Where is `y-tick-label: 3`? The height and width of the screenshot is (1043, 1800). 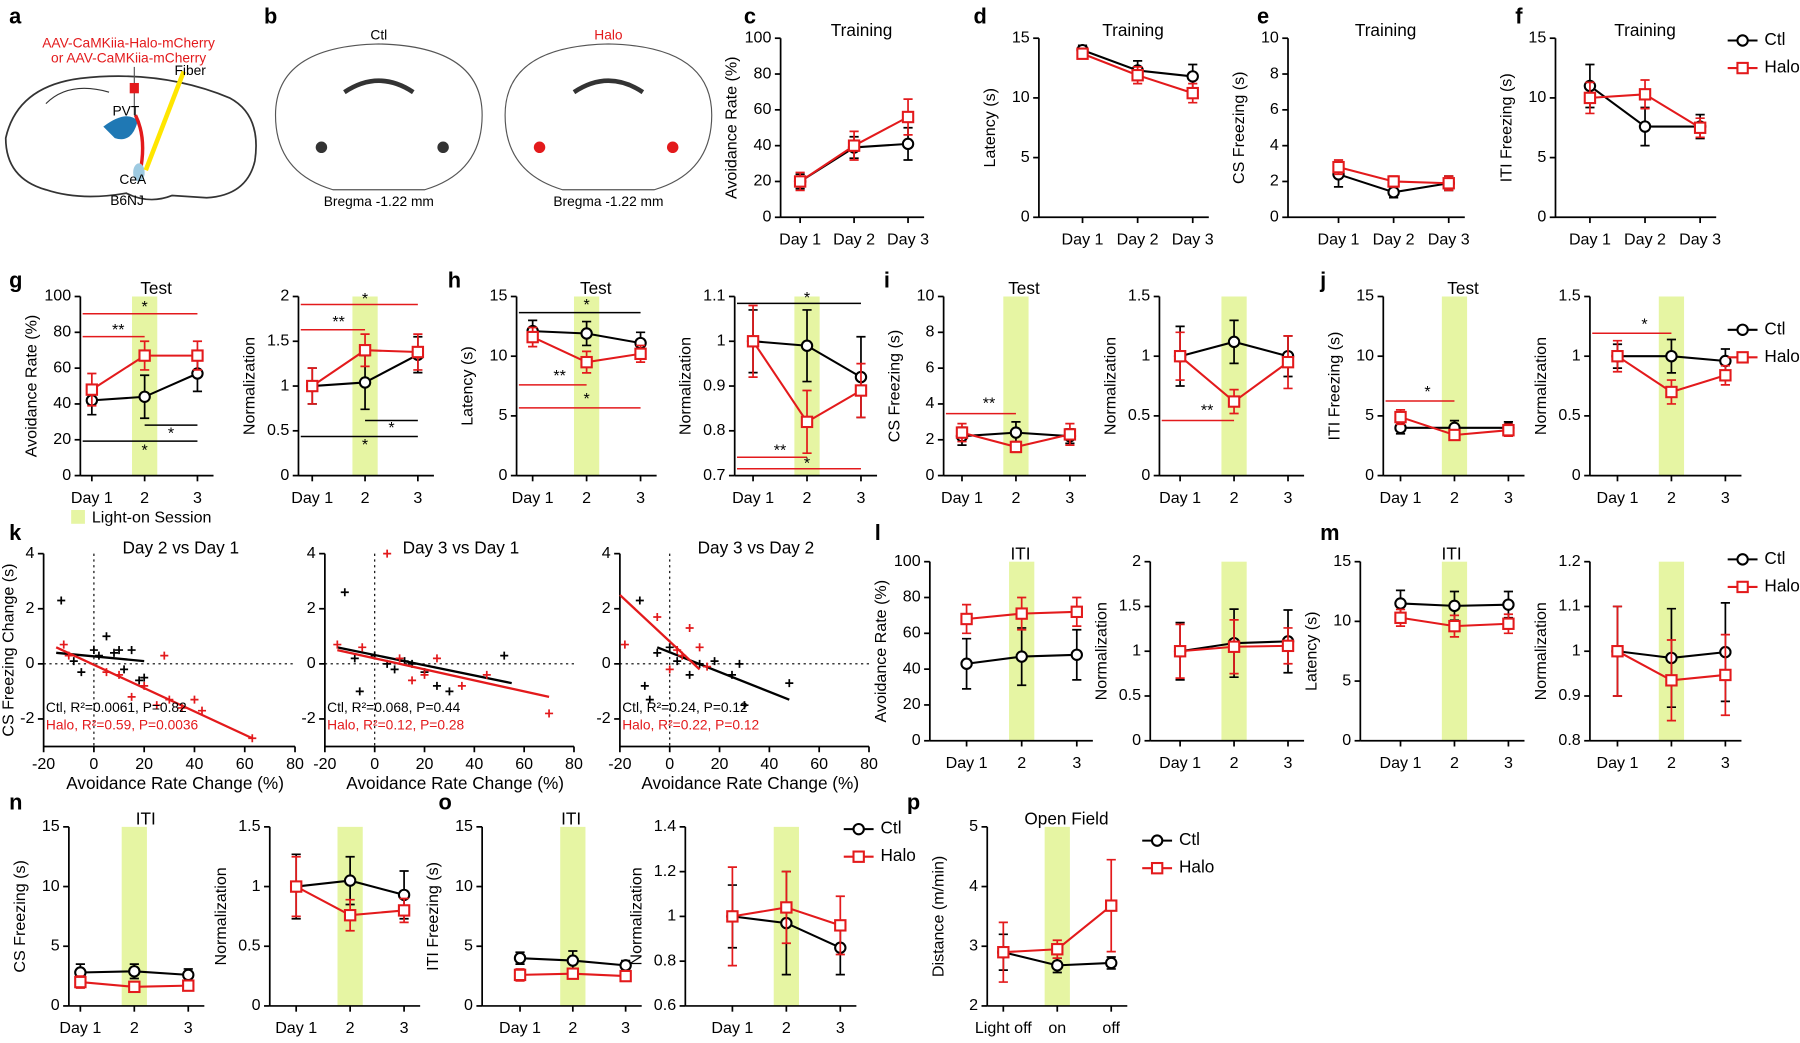 y-tick-label: 3 is located at coordinates (973, 945).